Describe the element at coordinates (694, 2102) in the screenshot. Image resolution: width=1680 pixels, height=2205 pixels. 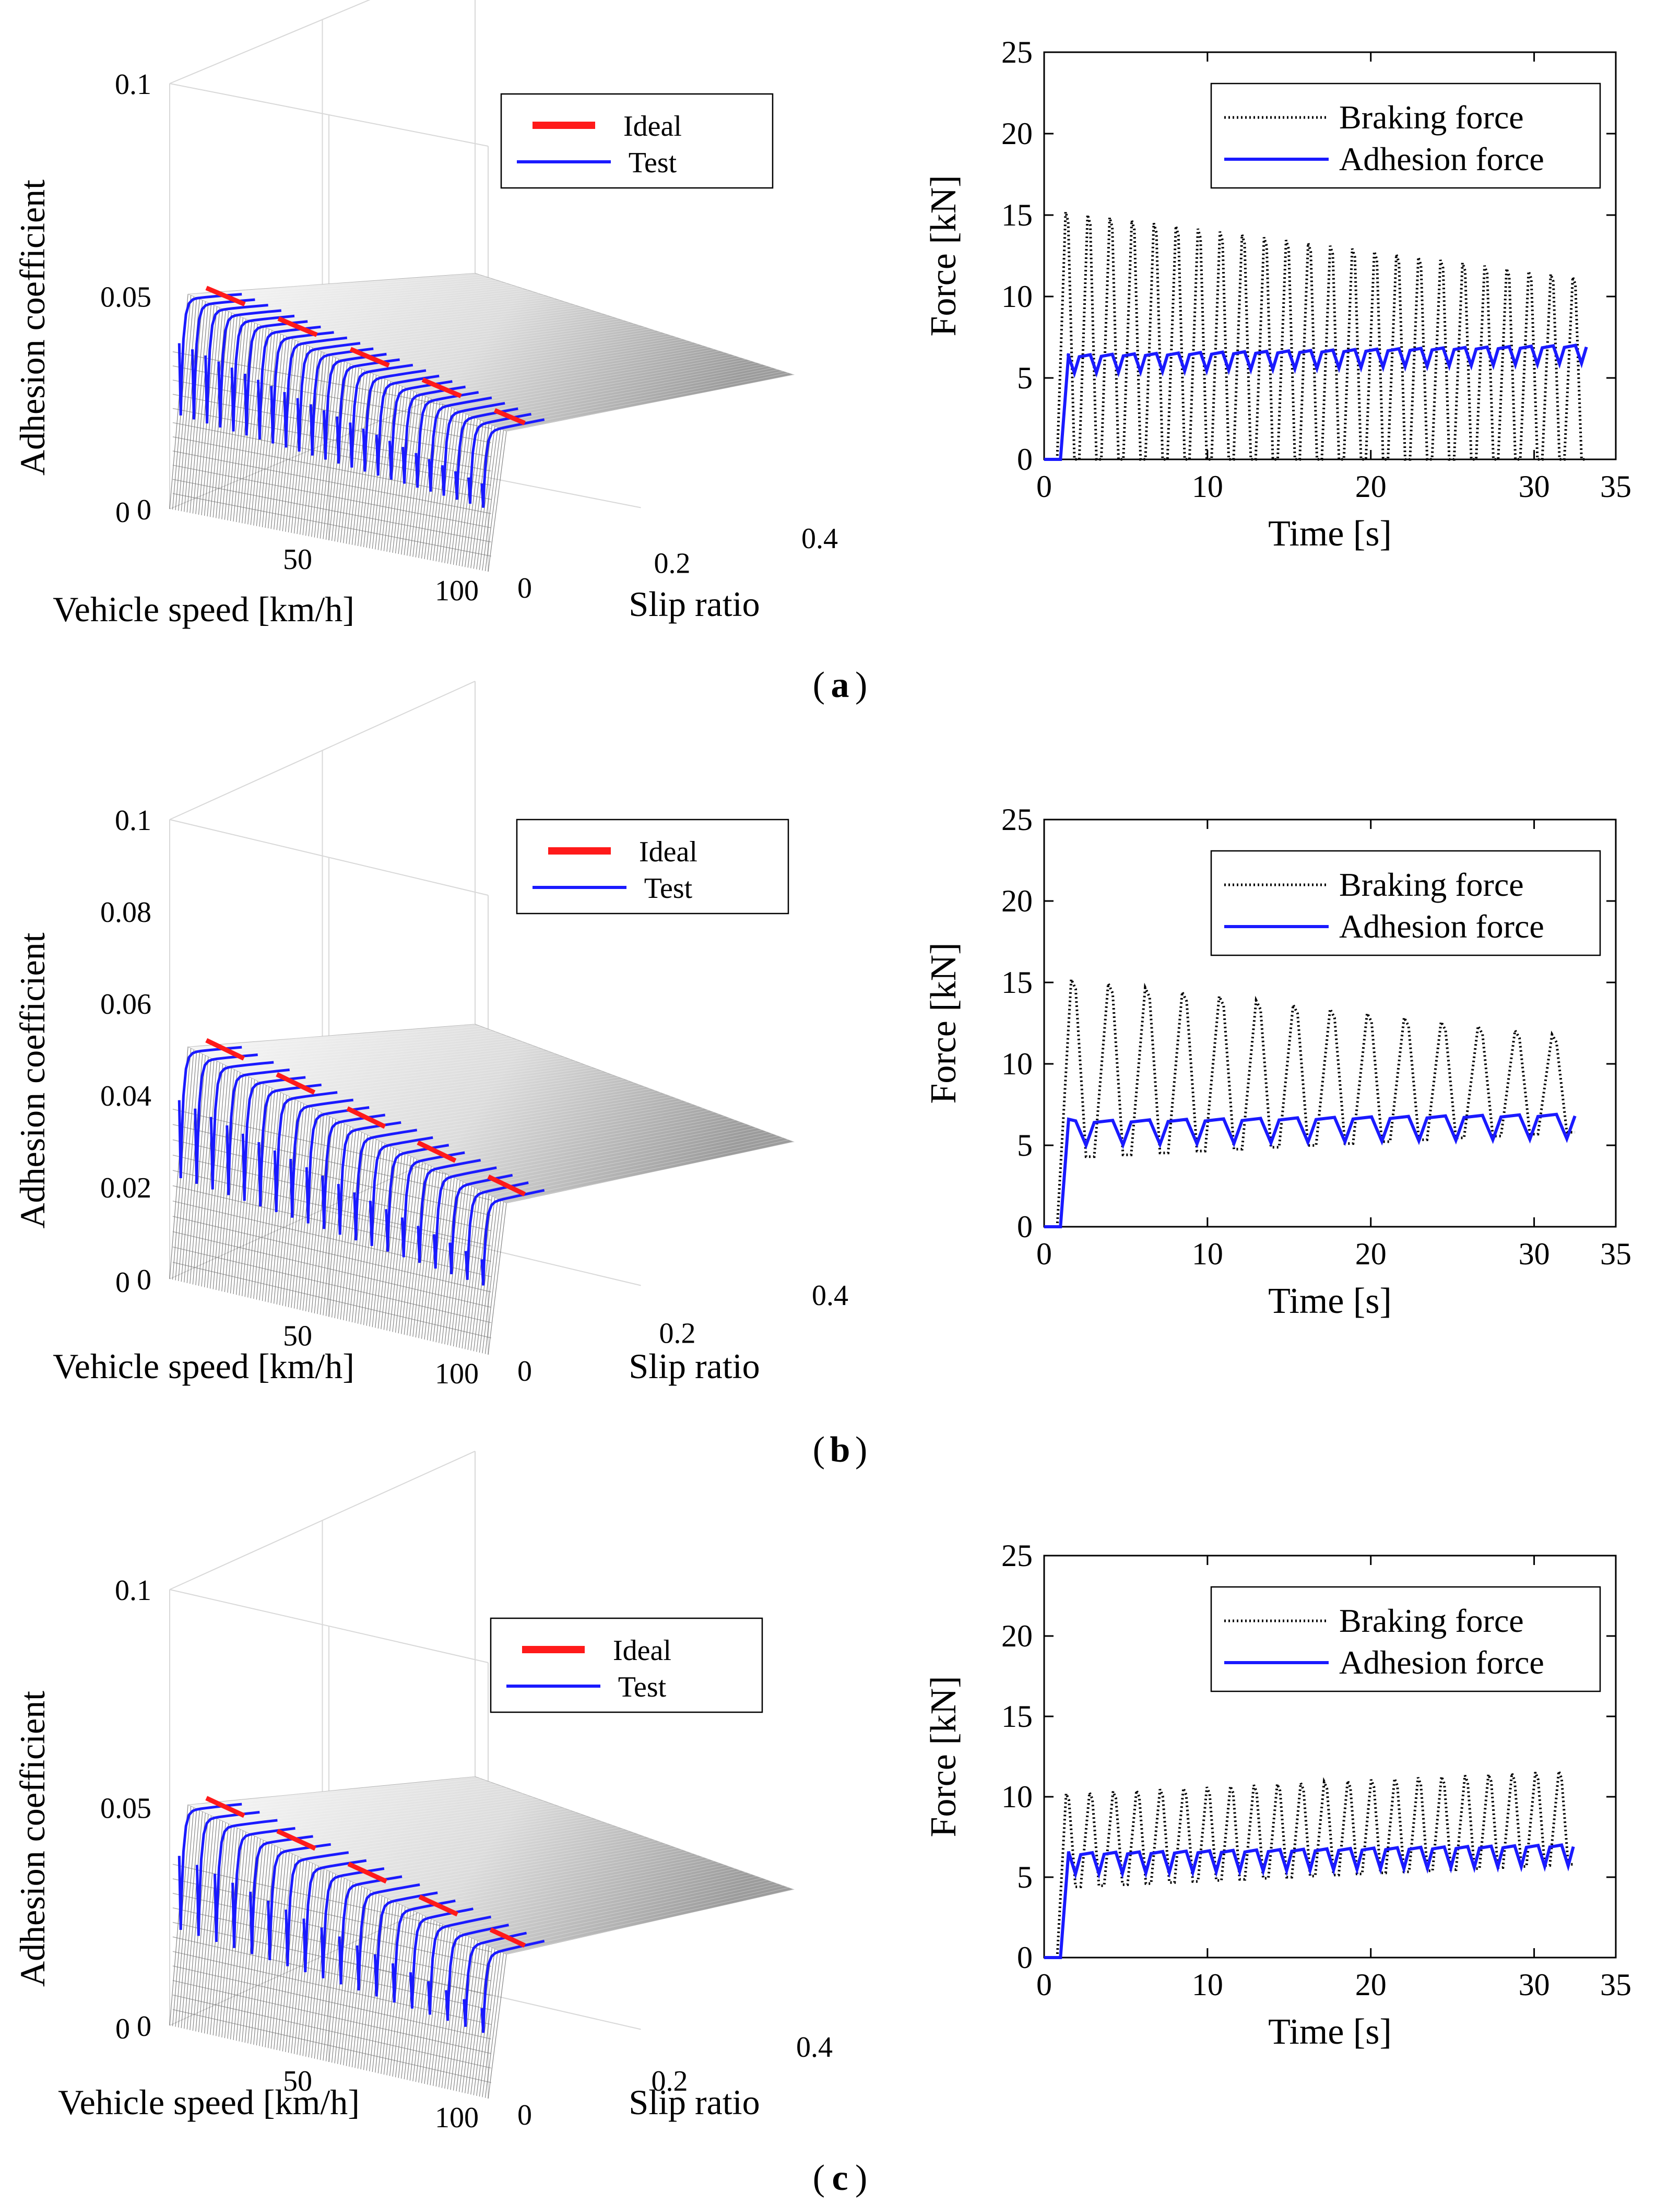
I see `y-axis-label: Slip ratio` at that location.